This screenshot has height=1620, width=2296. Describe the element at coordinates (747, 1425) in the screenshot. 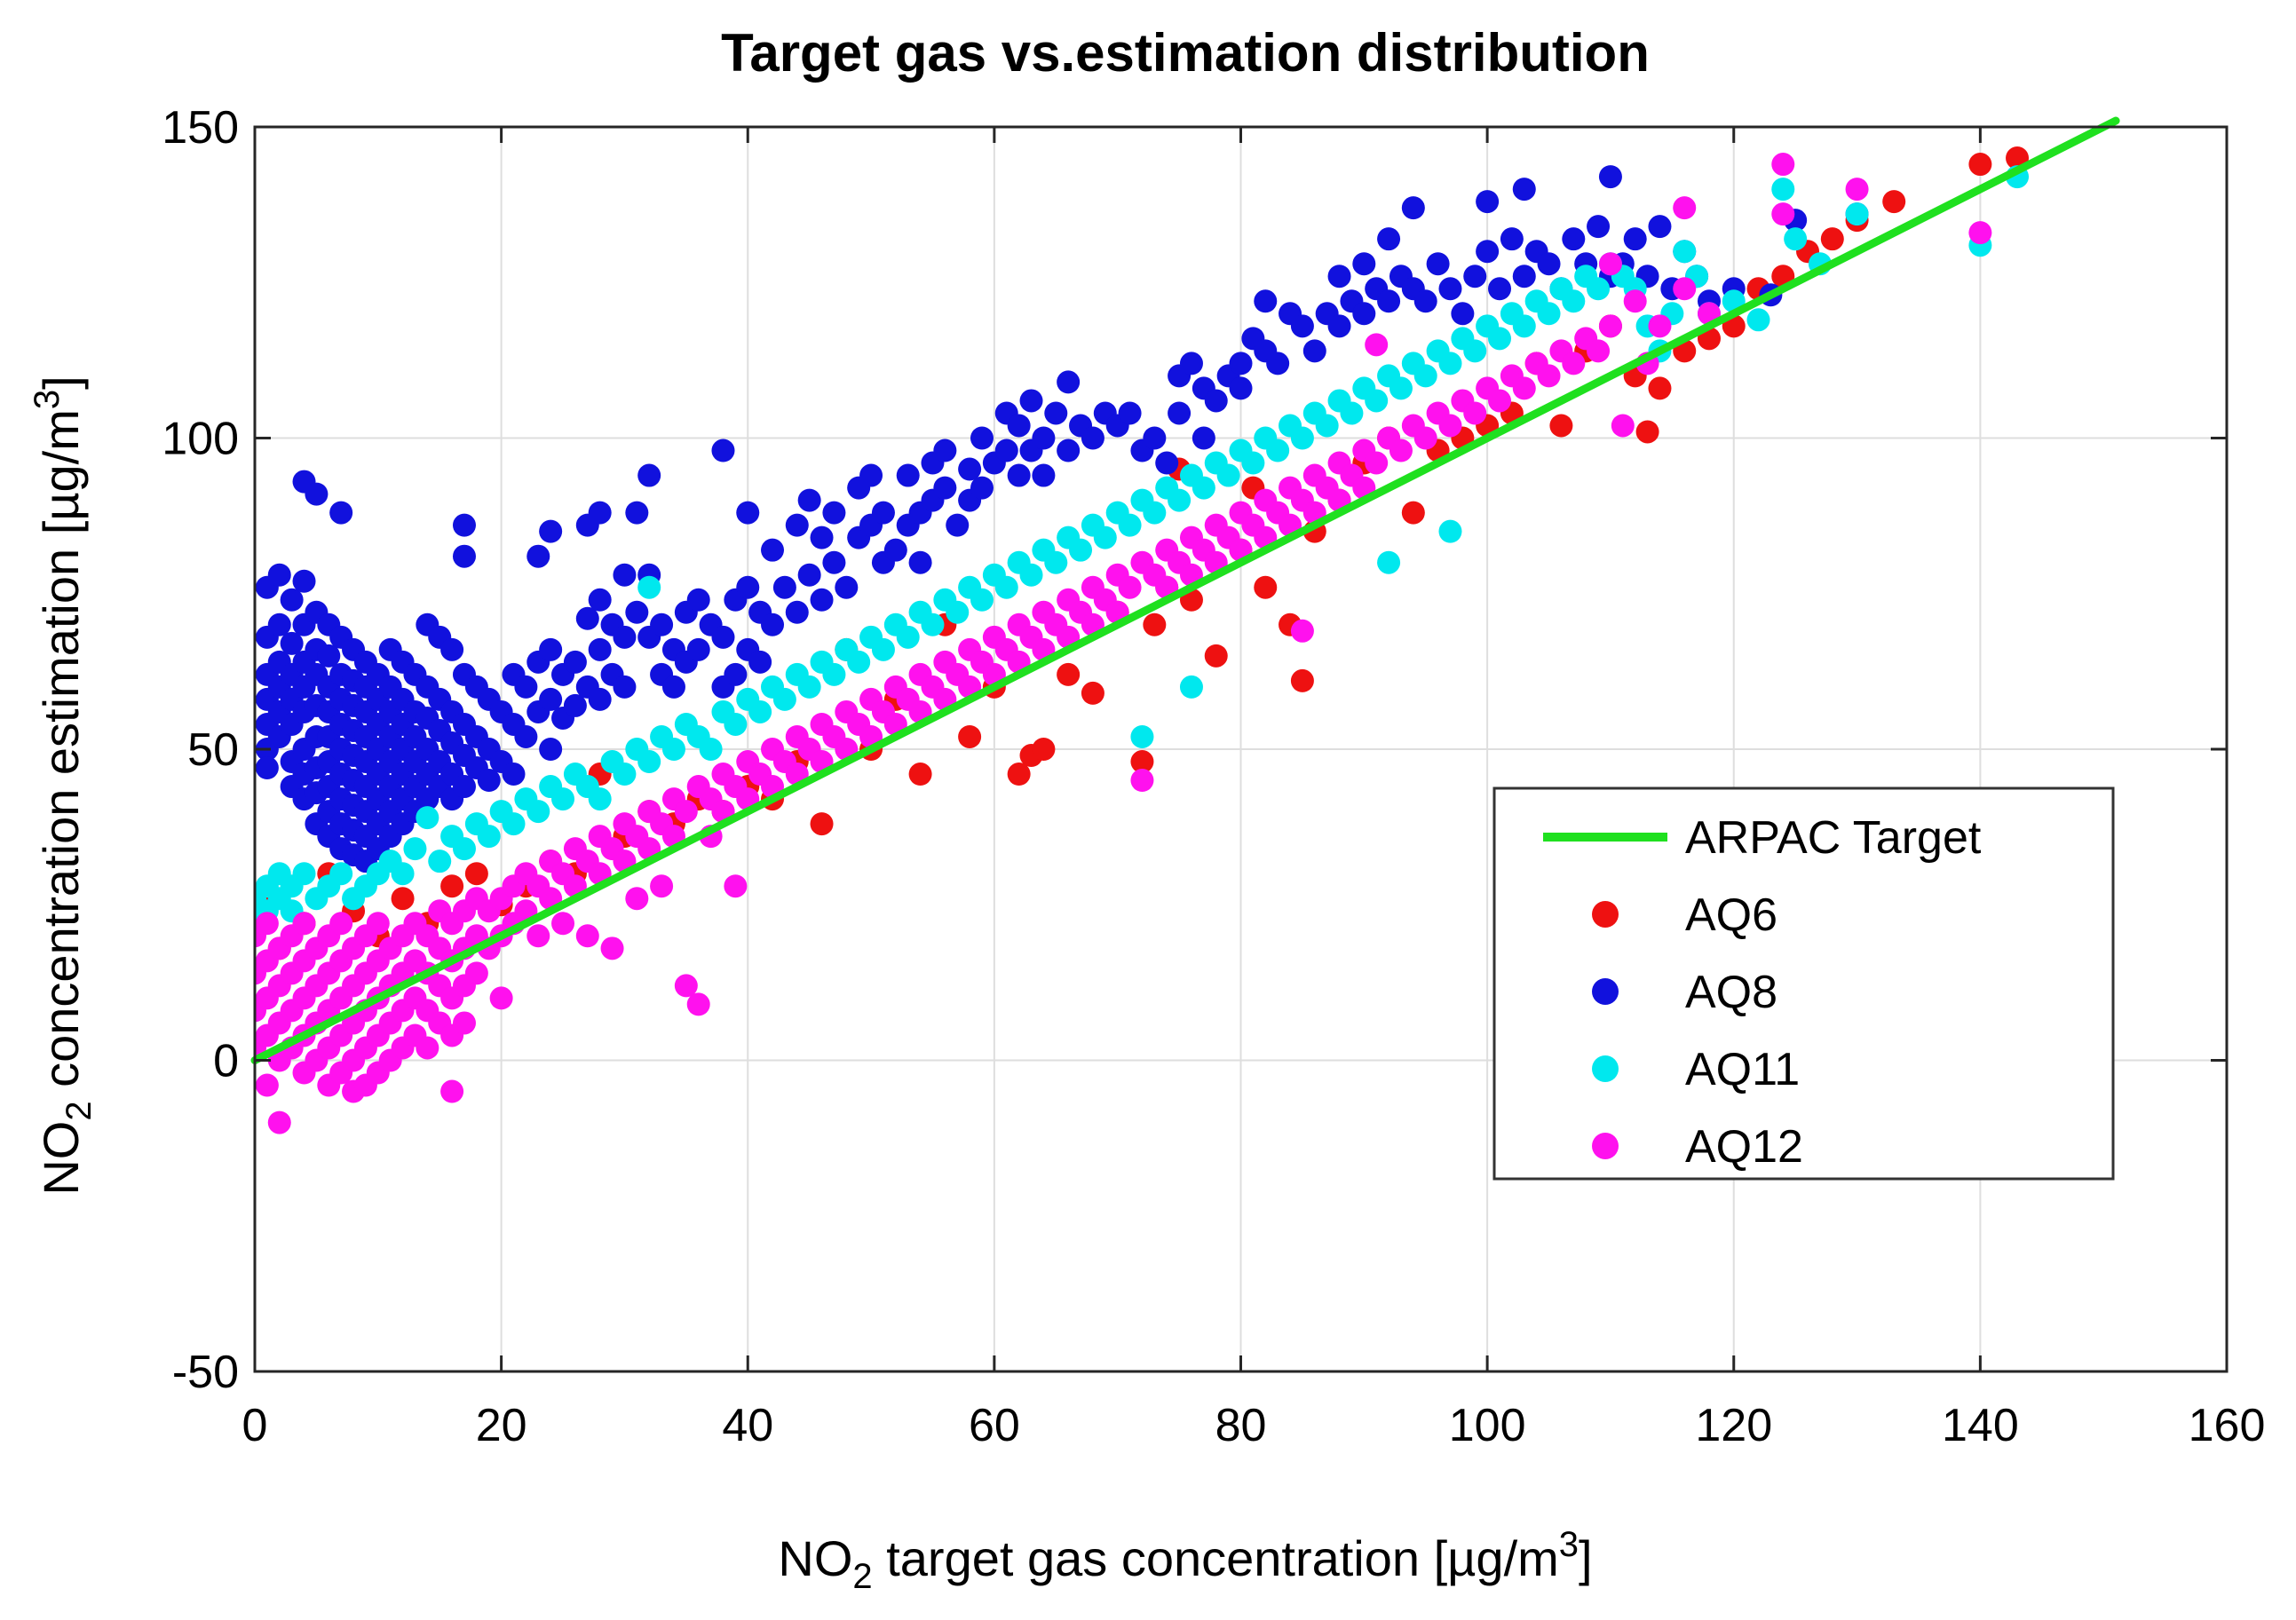

I see `x-tick-label: 40` at that location.